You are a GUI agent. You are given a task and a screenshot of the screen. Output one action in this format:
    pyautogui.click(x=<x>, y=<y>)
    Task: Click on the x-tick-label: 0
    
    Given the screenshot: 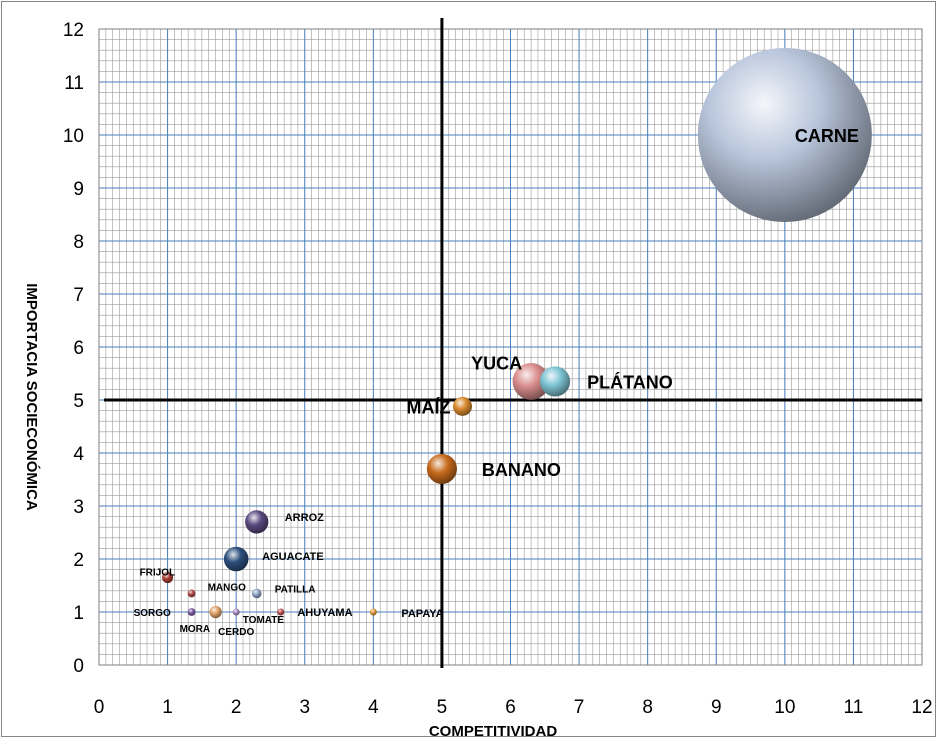 What is the action you would take?
    pyautogui.click(x=99, y=707)
    